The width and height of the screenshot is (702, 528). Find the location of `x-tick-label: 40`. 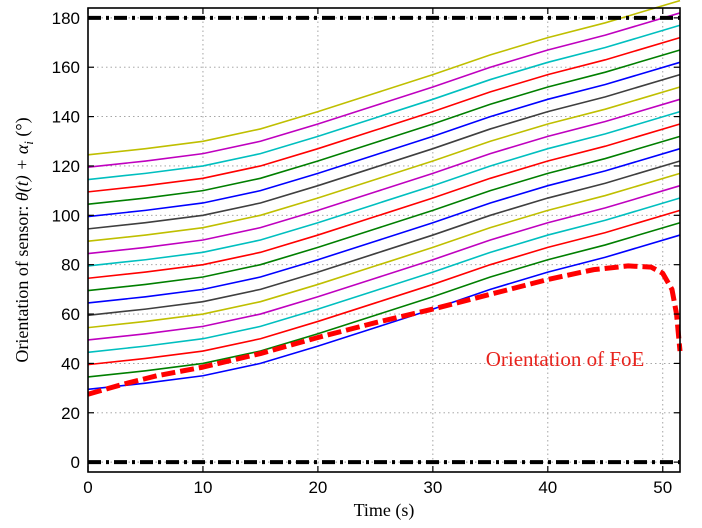

x-tick-label: 40 is located at coordinates (547, 487).